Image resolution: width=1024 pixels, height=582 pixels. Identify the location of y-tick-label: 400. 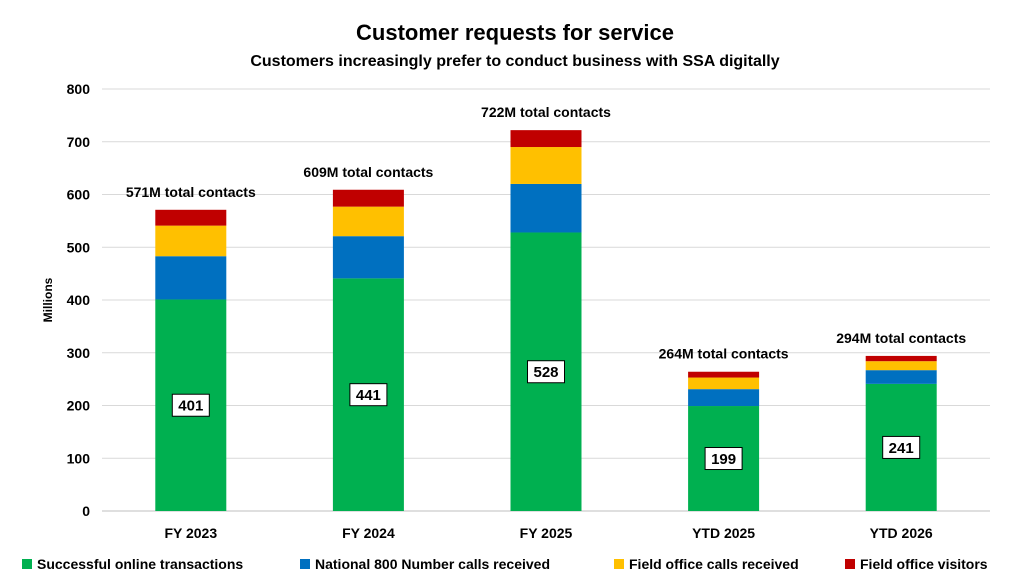
(79, 300).